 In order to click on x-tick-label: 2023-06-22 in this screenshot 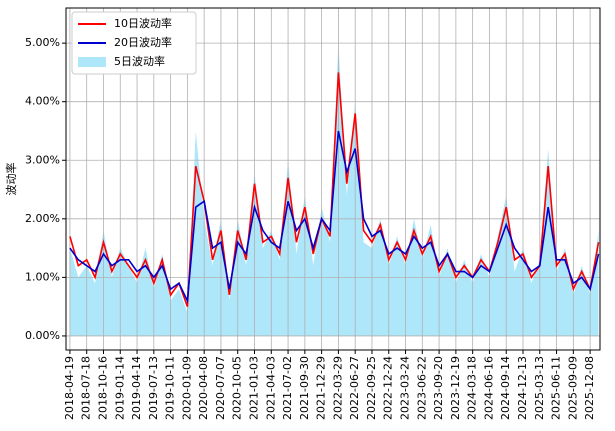, I will do `click(421, 388)`.